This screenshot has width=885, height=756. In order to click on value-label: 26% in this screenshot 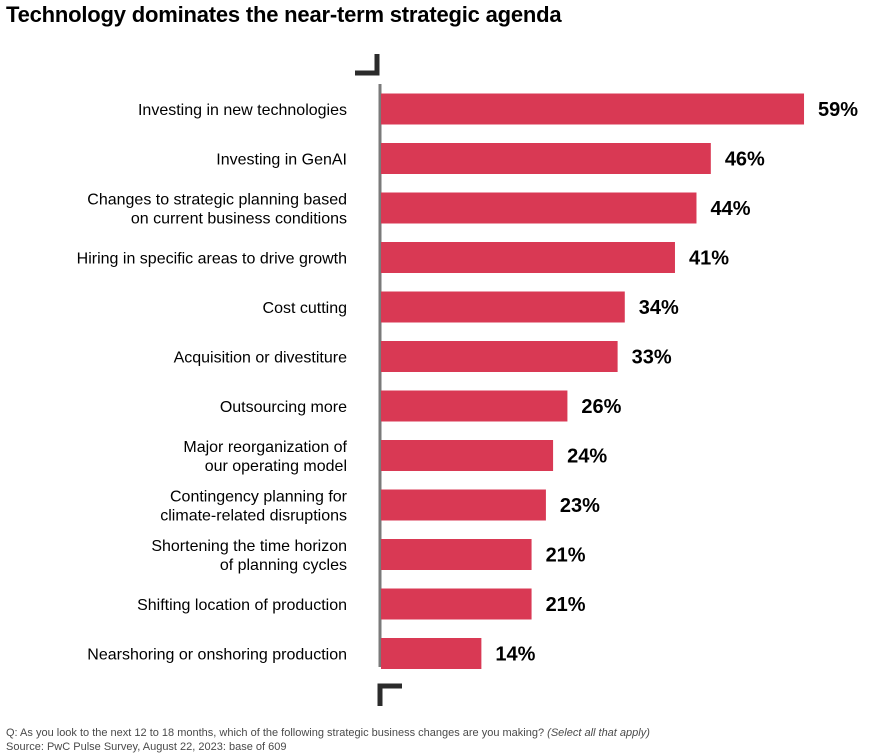, I will do `click(601, 407)`.